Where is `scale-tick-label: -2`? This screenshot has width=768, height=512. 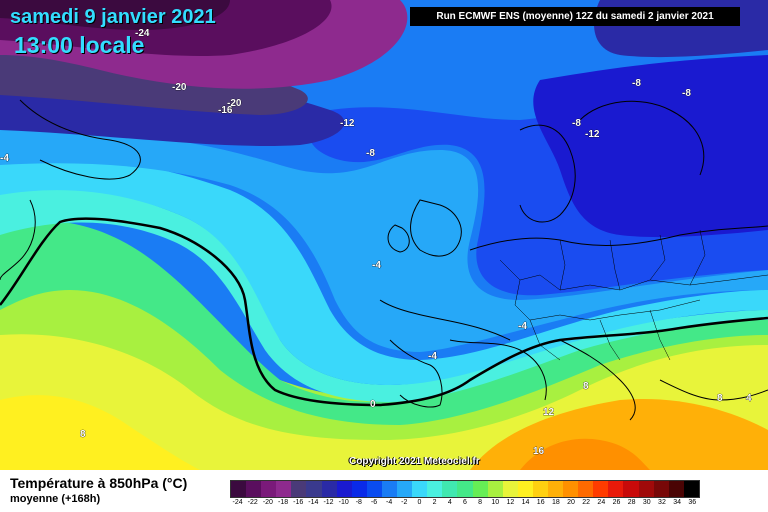
scale-tick-label: -2 is located at coordinates (404, 502).